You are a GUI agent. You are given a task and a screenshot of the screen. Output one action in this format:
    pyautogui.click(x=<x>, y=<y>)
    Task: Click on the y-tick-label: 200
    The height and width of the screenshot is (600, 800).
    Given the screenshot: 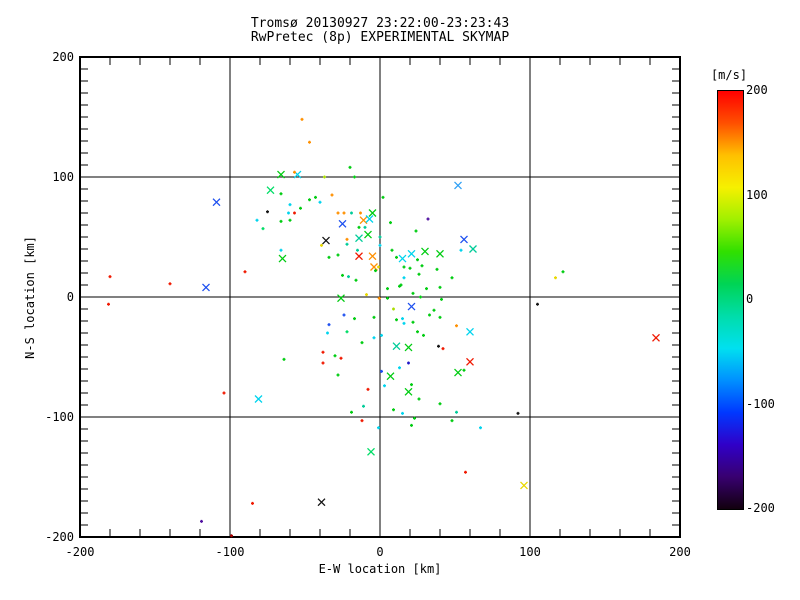 What is the action you would take?
    pyautogui.click(x=63, y=57)
    